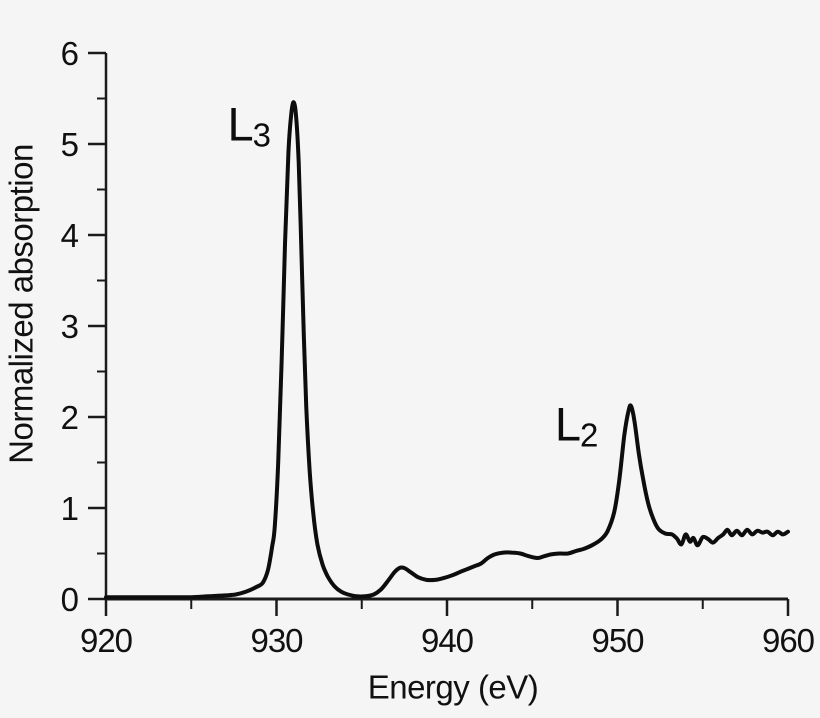  What do you see at coordinates (261, 135) in the screenshot?
I see `peak-label-L3-sub: 3` at bounding box center [261, 135].